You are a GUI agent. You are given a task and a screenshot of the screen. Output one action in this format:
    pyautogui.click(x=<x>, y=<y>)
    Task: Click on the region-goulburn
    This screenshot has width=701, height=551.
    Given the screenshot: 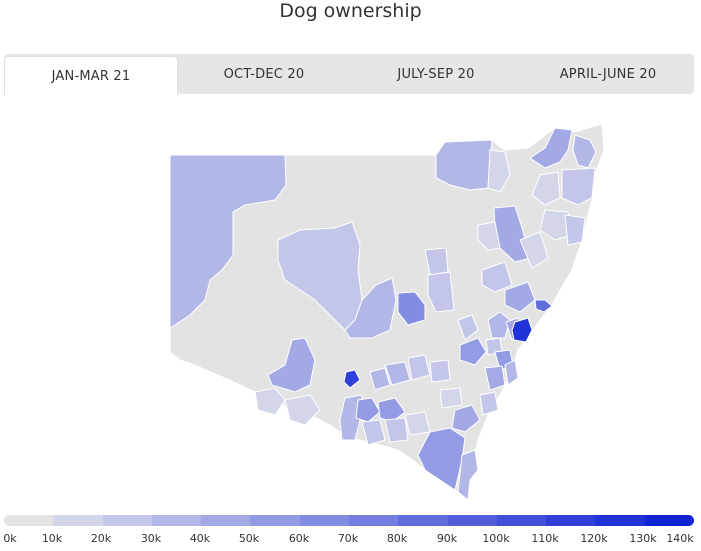 What is the action you would take?
    pyautogui.click(x=466, y=418)
    